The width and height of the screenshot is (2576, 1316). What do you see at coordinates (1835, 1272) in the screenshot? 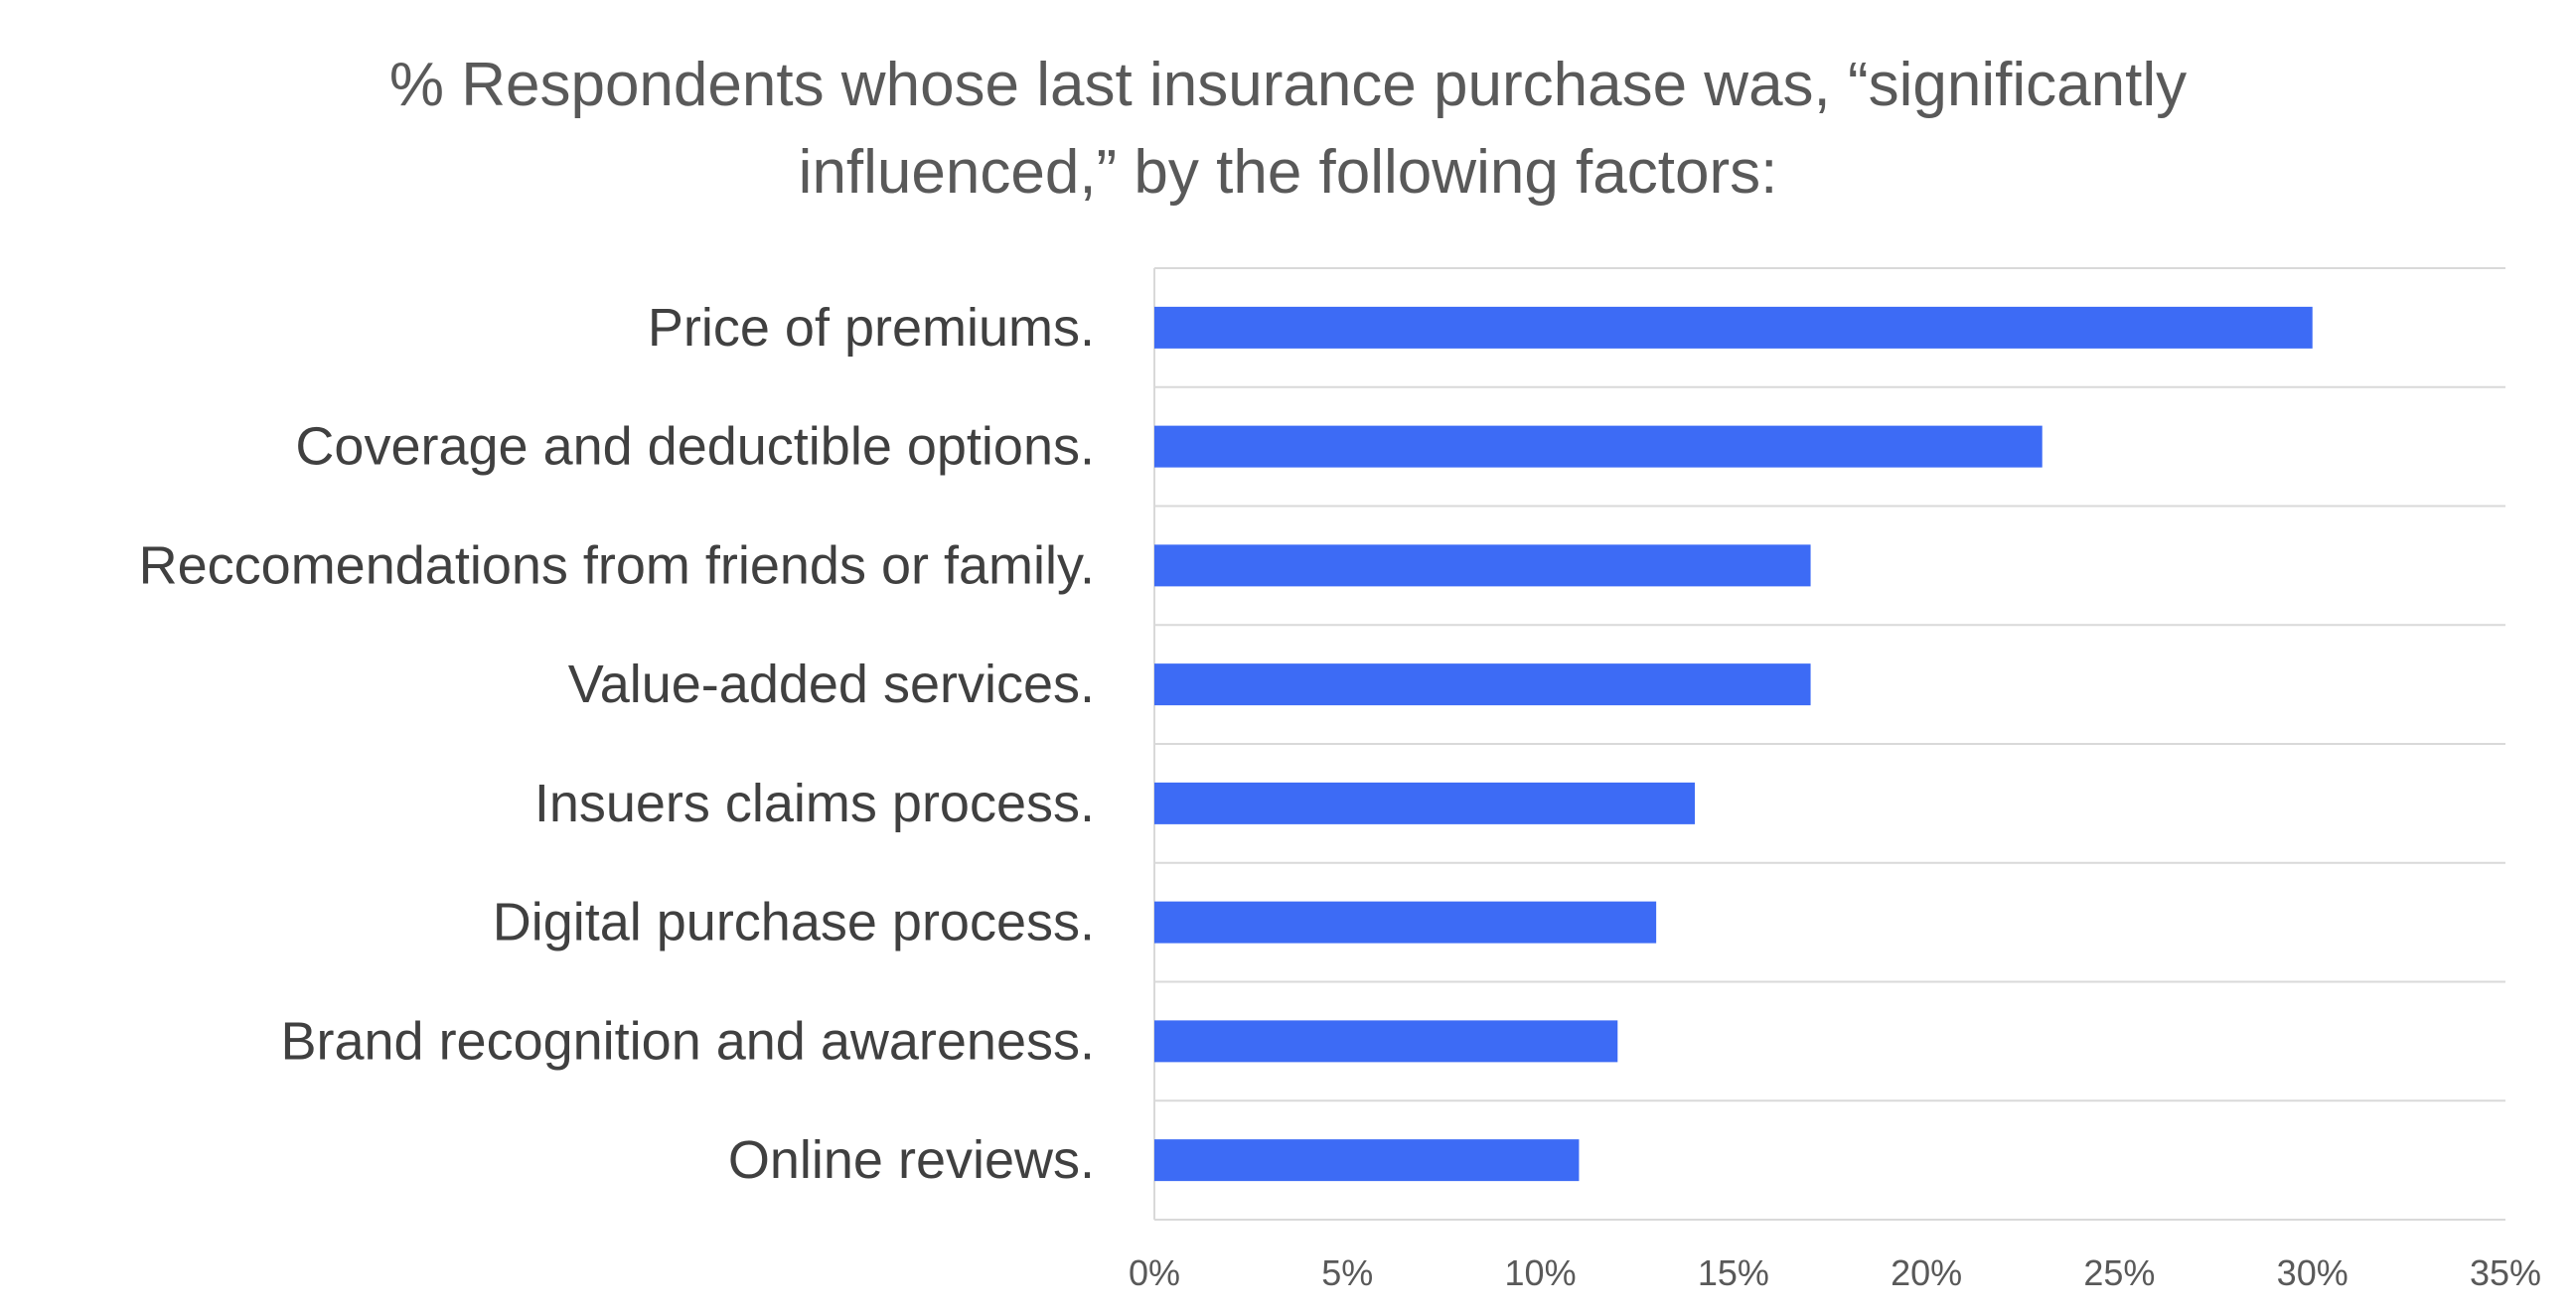
I see `x-axis-tick-labels: 0% 5% 10% 15% 20% 25% 30% 35%` at bounding box center [1835, 1272].